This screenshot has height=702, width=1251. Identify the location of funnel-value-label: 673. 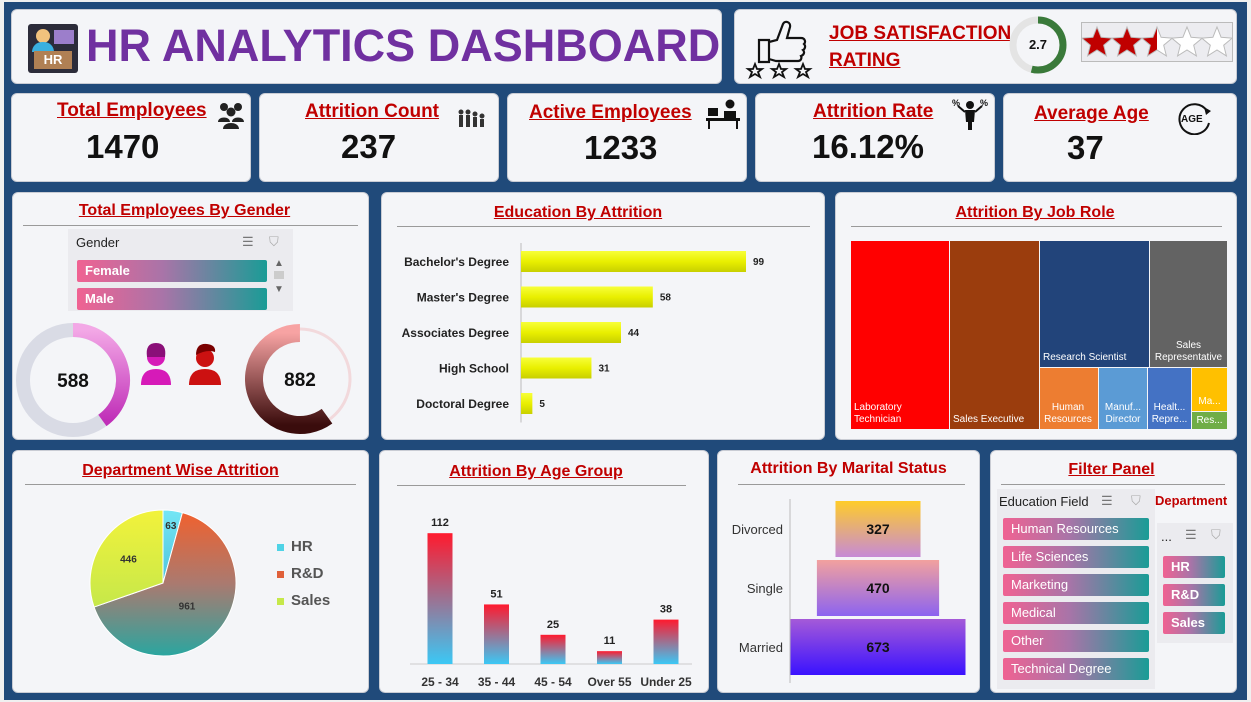
(878, 647).